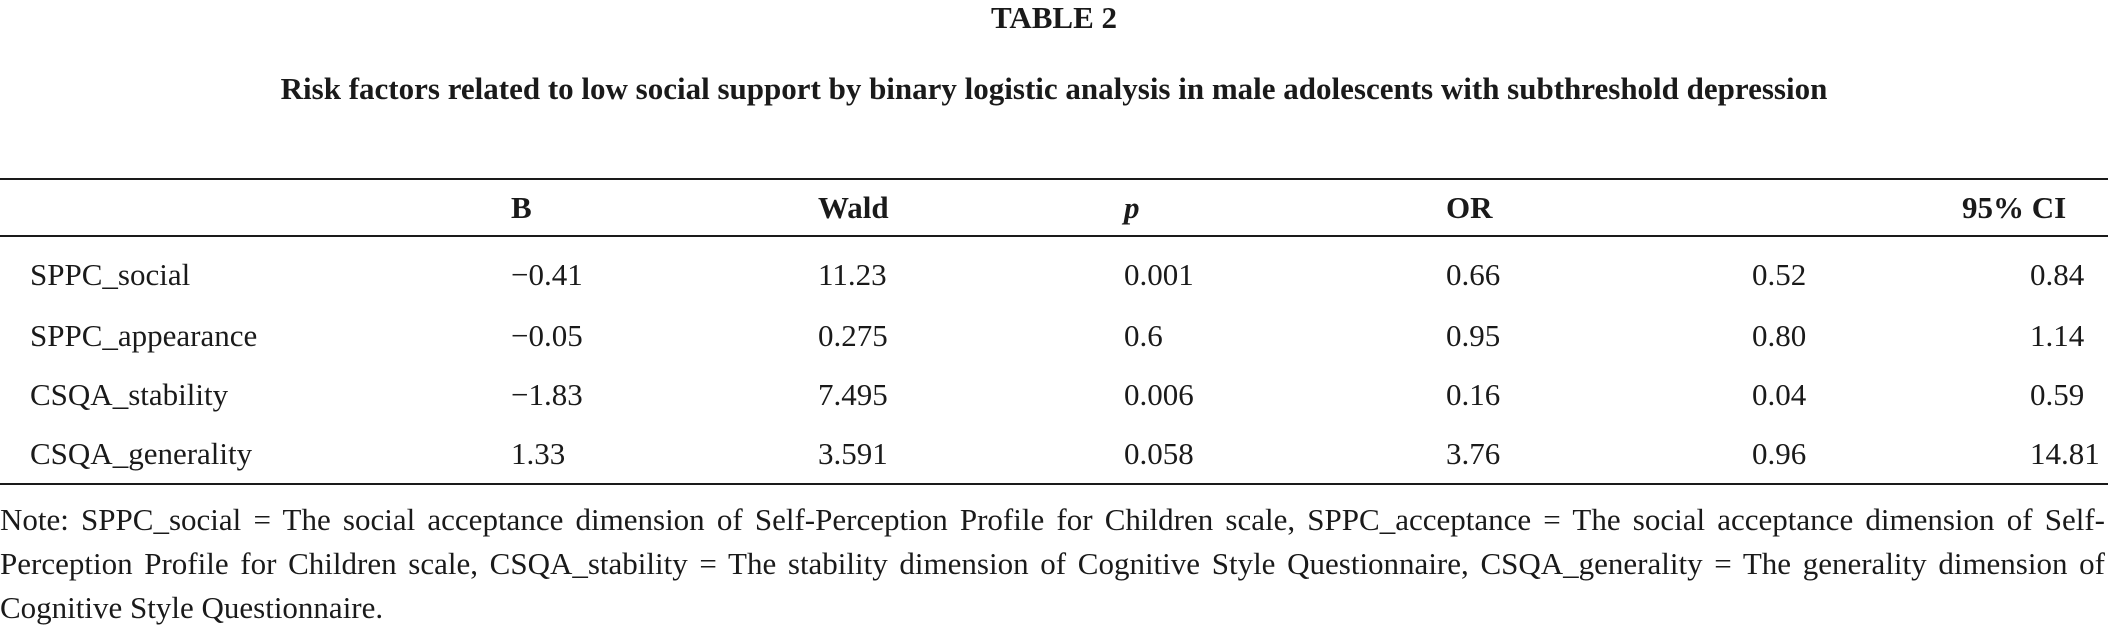 This screenshot has height=631, width=2108. Describe the element at coordinates (2057, 274) in the screenshot. I see `cell-ci-high: 0.84` at that location.